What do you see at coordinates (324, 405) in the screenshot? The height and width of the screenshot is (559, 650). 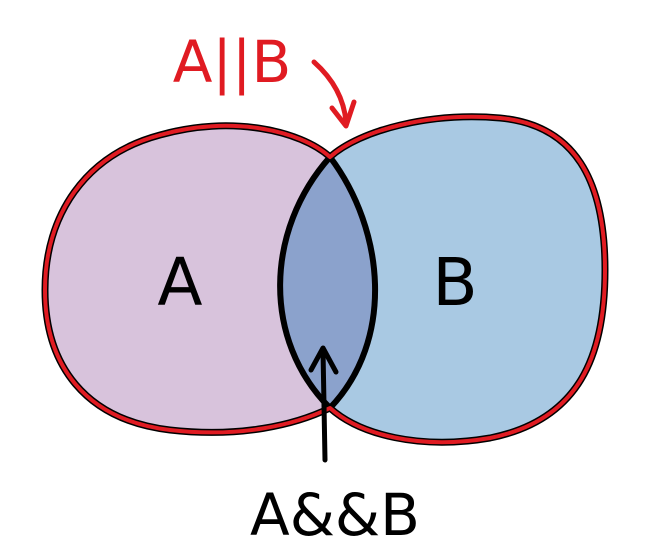 I see `intersection-arrow` at bounding box center [324, 405].